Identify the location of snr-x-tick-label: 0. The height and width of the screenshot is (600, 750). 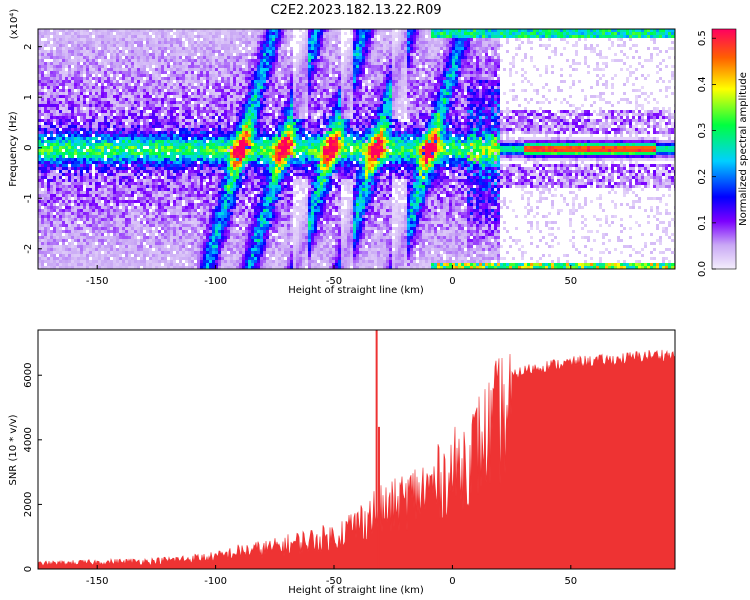
(452, 581).